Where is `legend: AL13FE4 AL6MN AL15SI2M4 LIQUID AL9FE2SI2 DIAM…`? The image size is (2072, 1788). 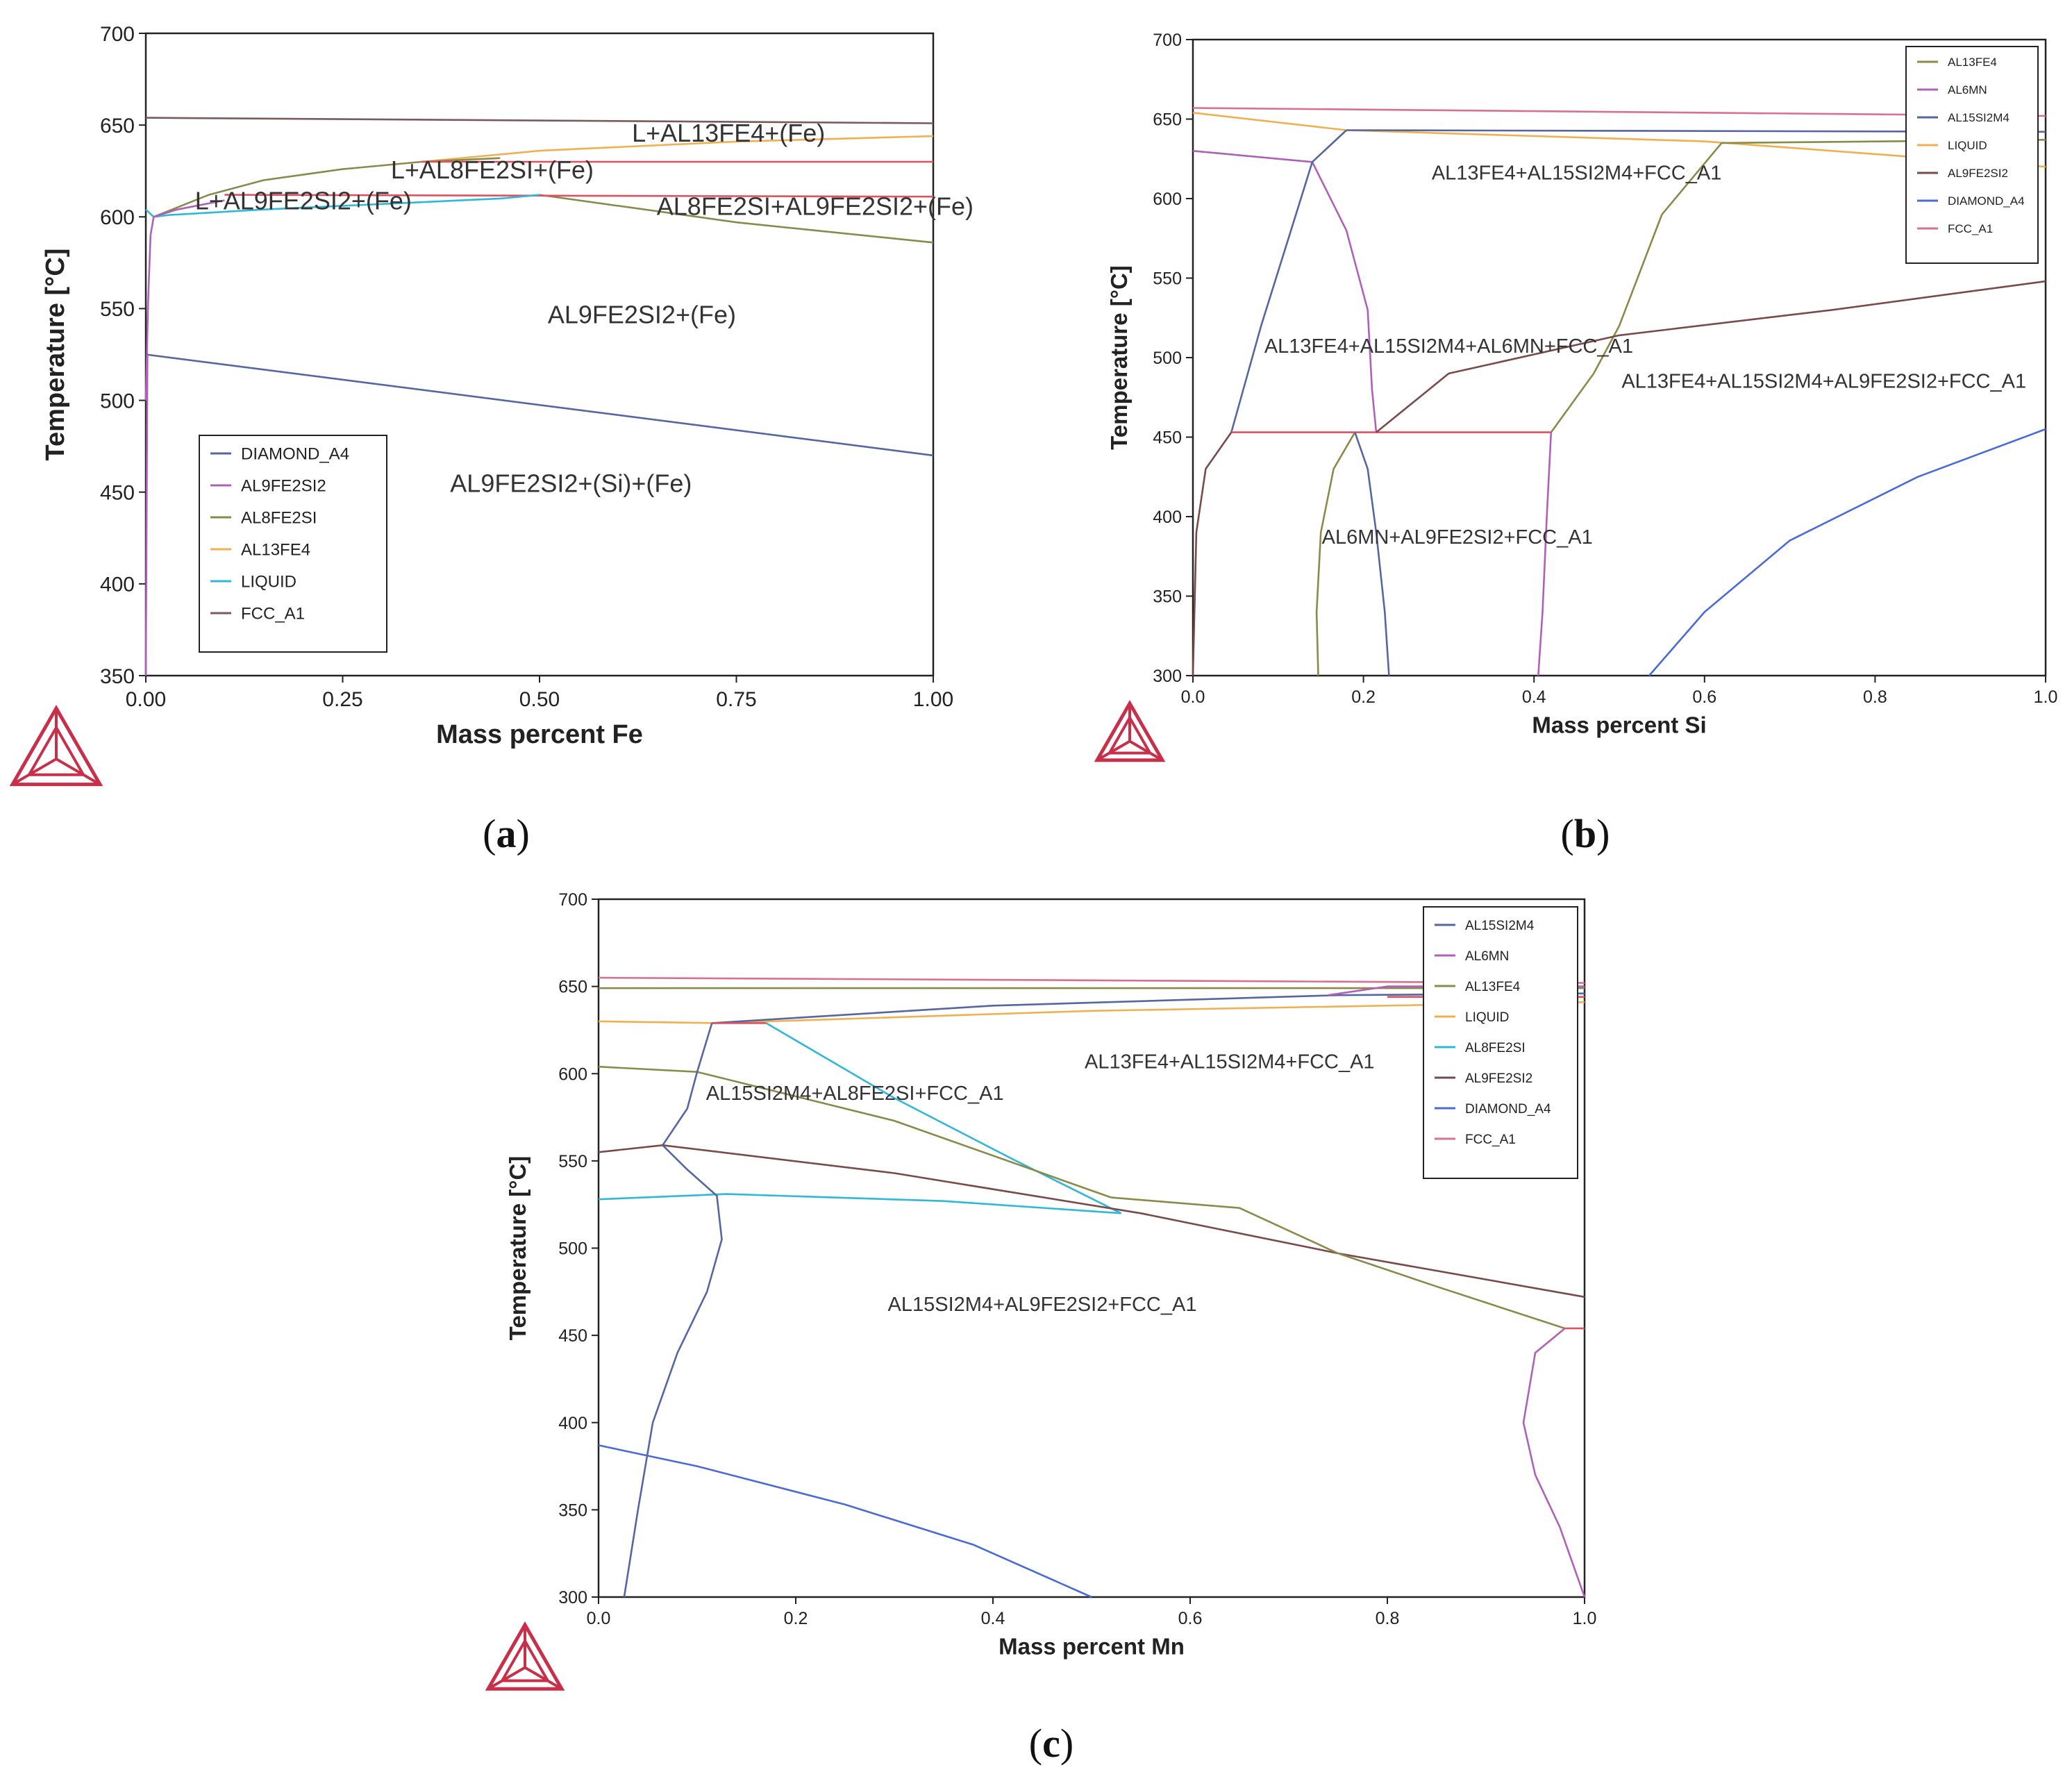 legend: AL13FE4 AL6MN AL15SI2M4 LIQUID AL9FE2SI2 DIAM… is located at coordinates (1972, 155).